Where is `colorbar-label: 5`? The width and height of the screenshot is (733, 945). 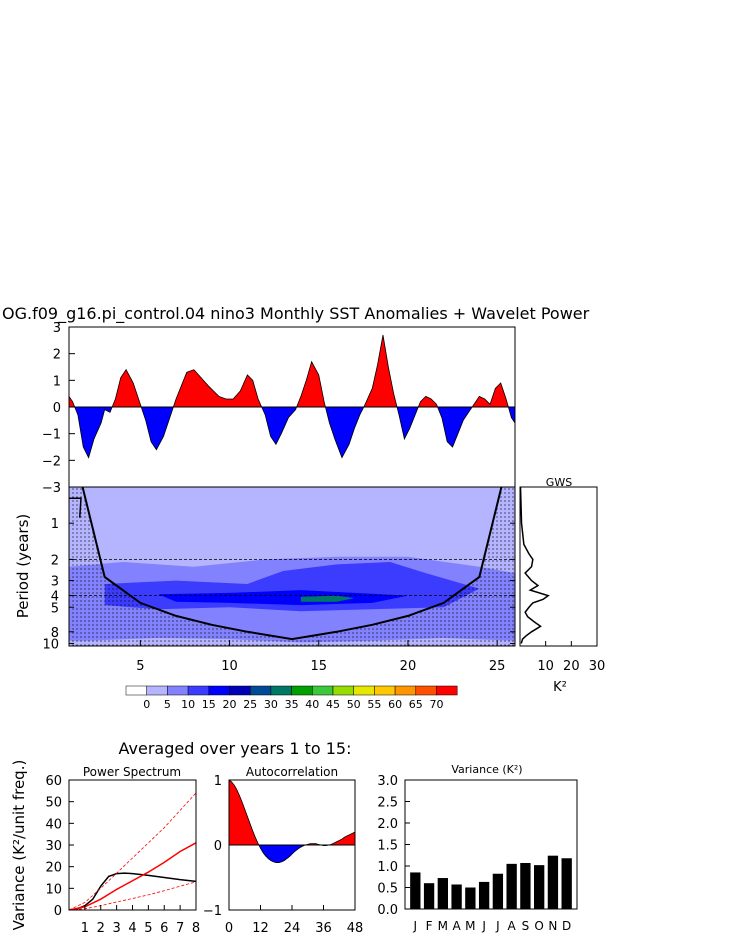 colorbar-label: 5 is located at coordinates (167, 704).